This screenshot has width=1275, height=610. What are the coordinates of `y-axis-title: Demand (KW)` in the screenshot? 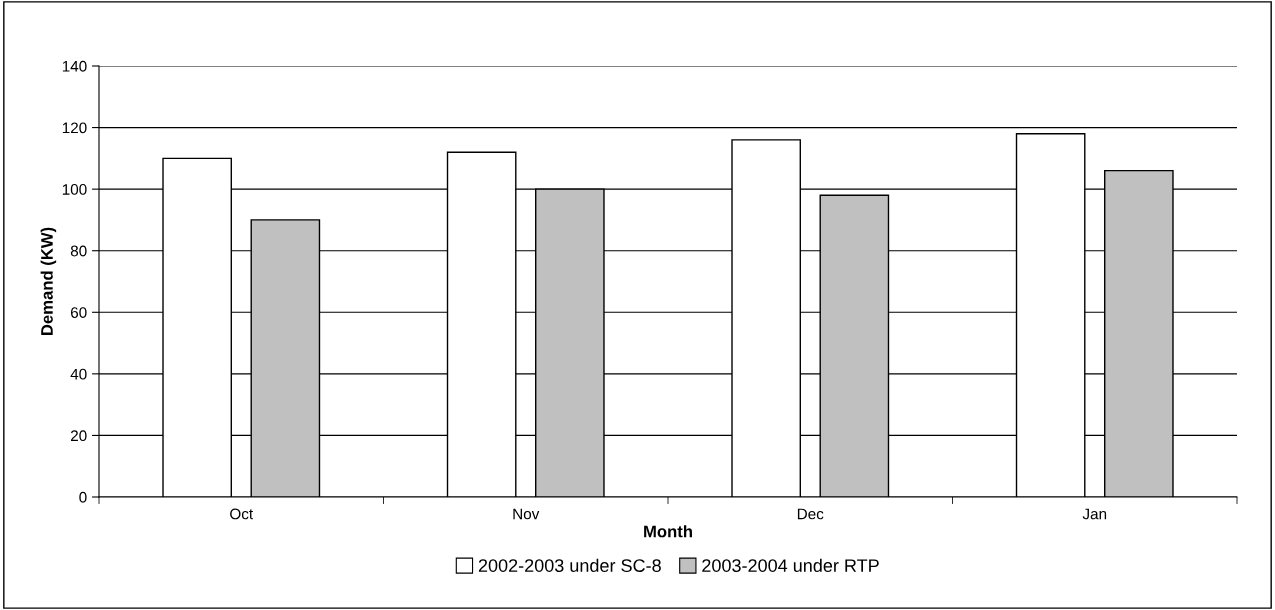 It's located at (48, 281).